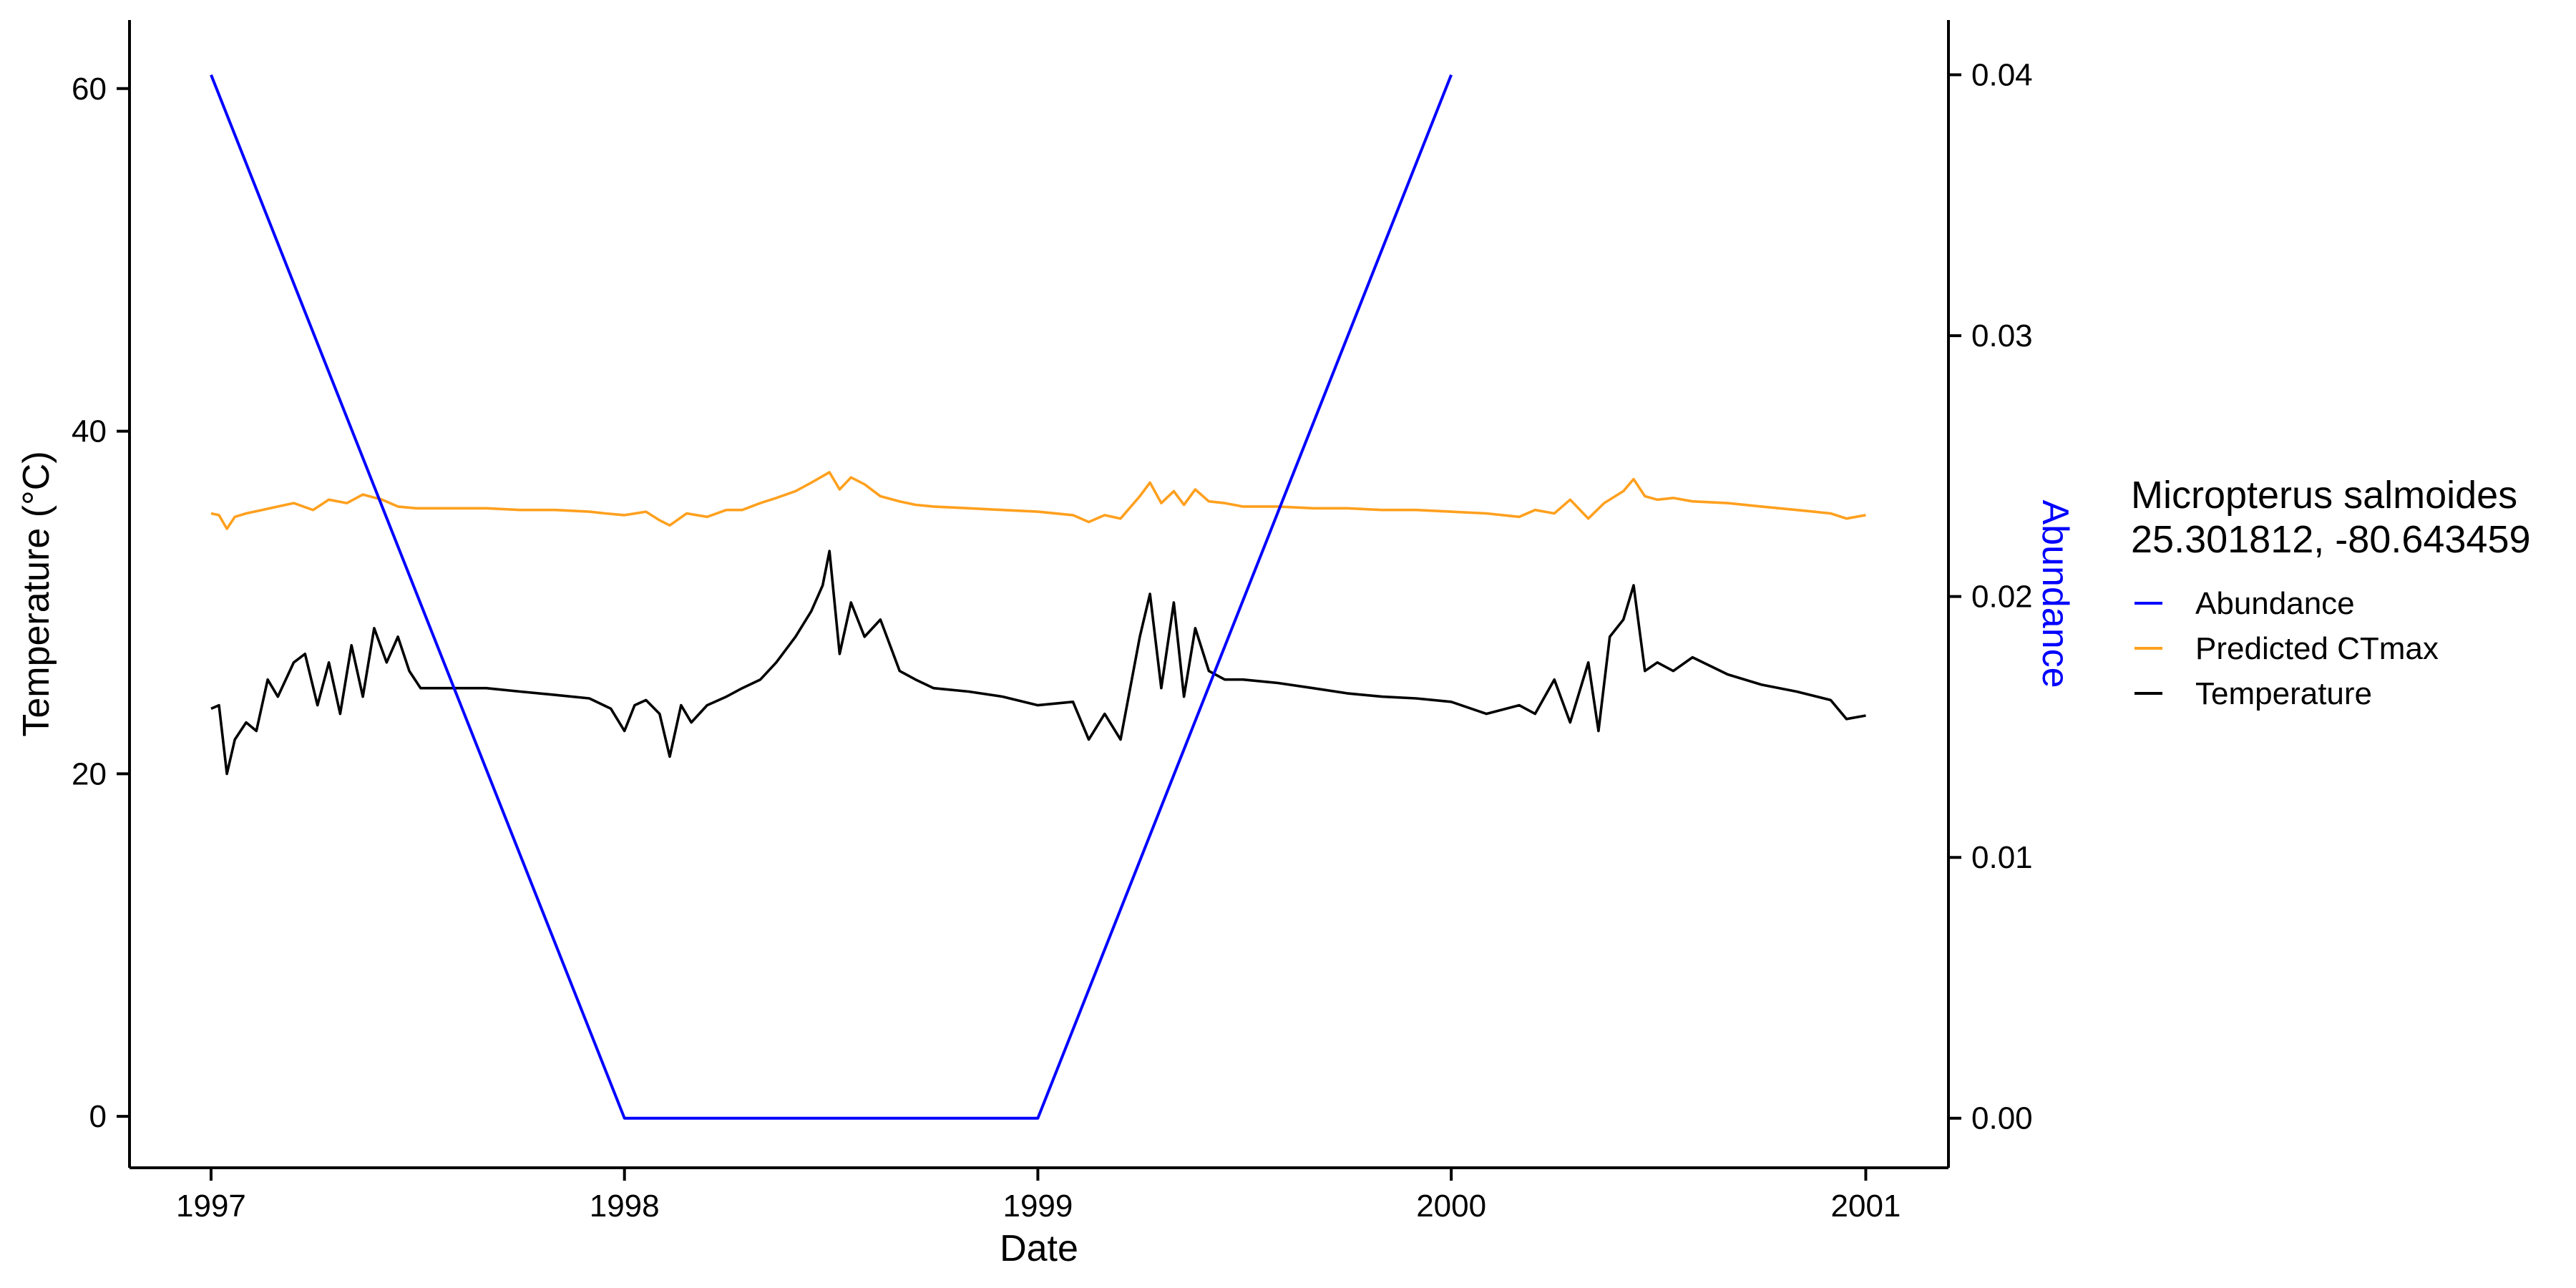 Image resolution: width=2576 pixels, height=1288 pixels. Describe the element at coordinates (2283, 693) in the screenshot. I see `legend-label-temperature: Temperature` at that location.